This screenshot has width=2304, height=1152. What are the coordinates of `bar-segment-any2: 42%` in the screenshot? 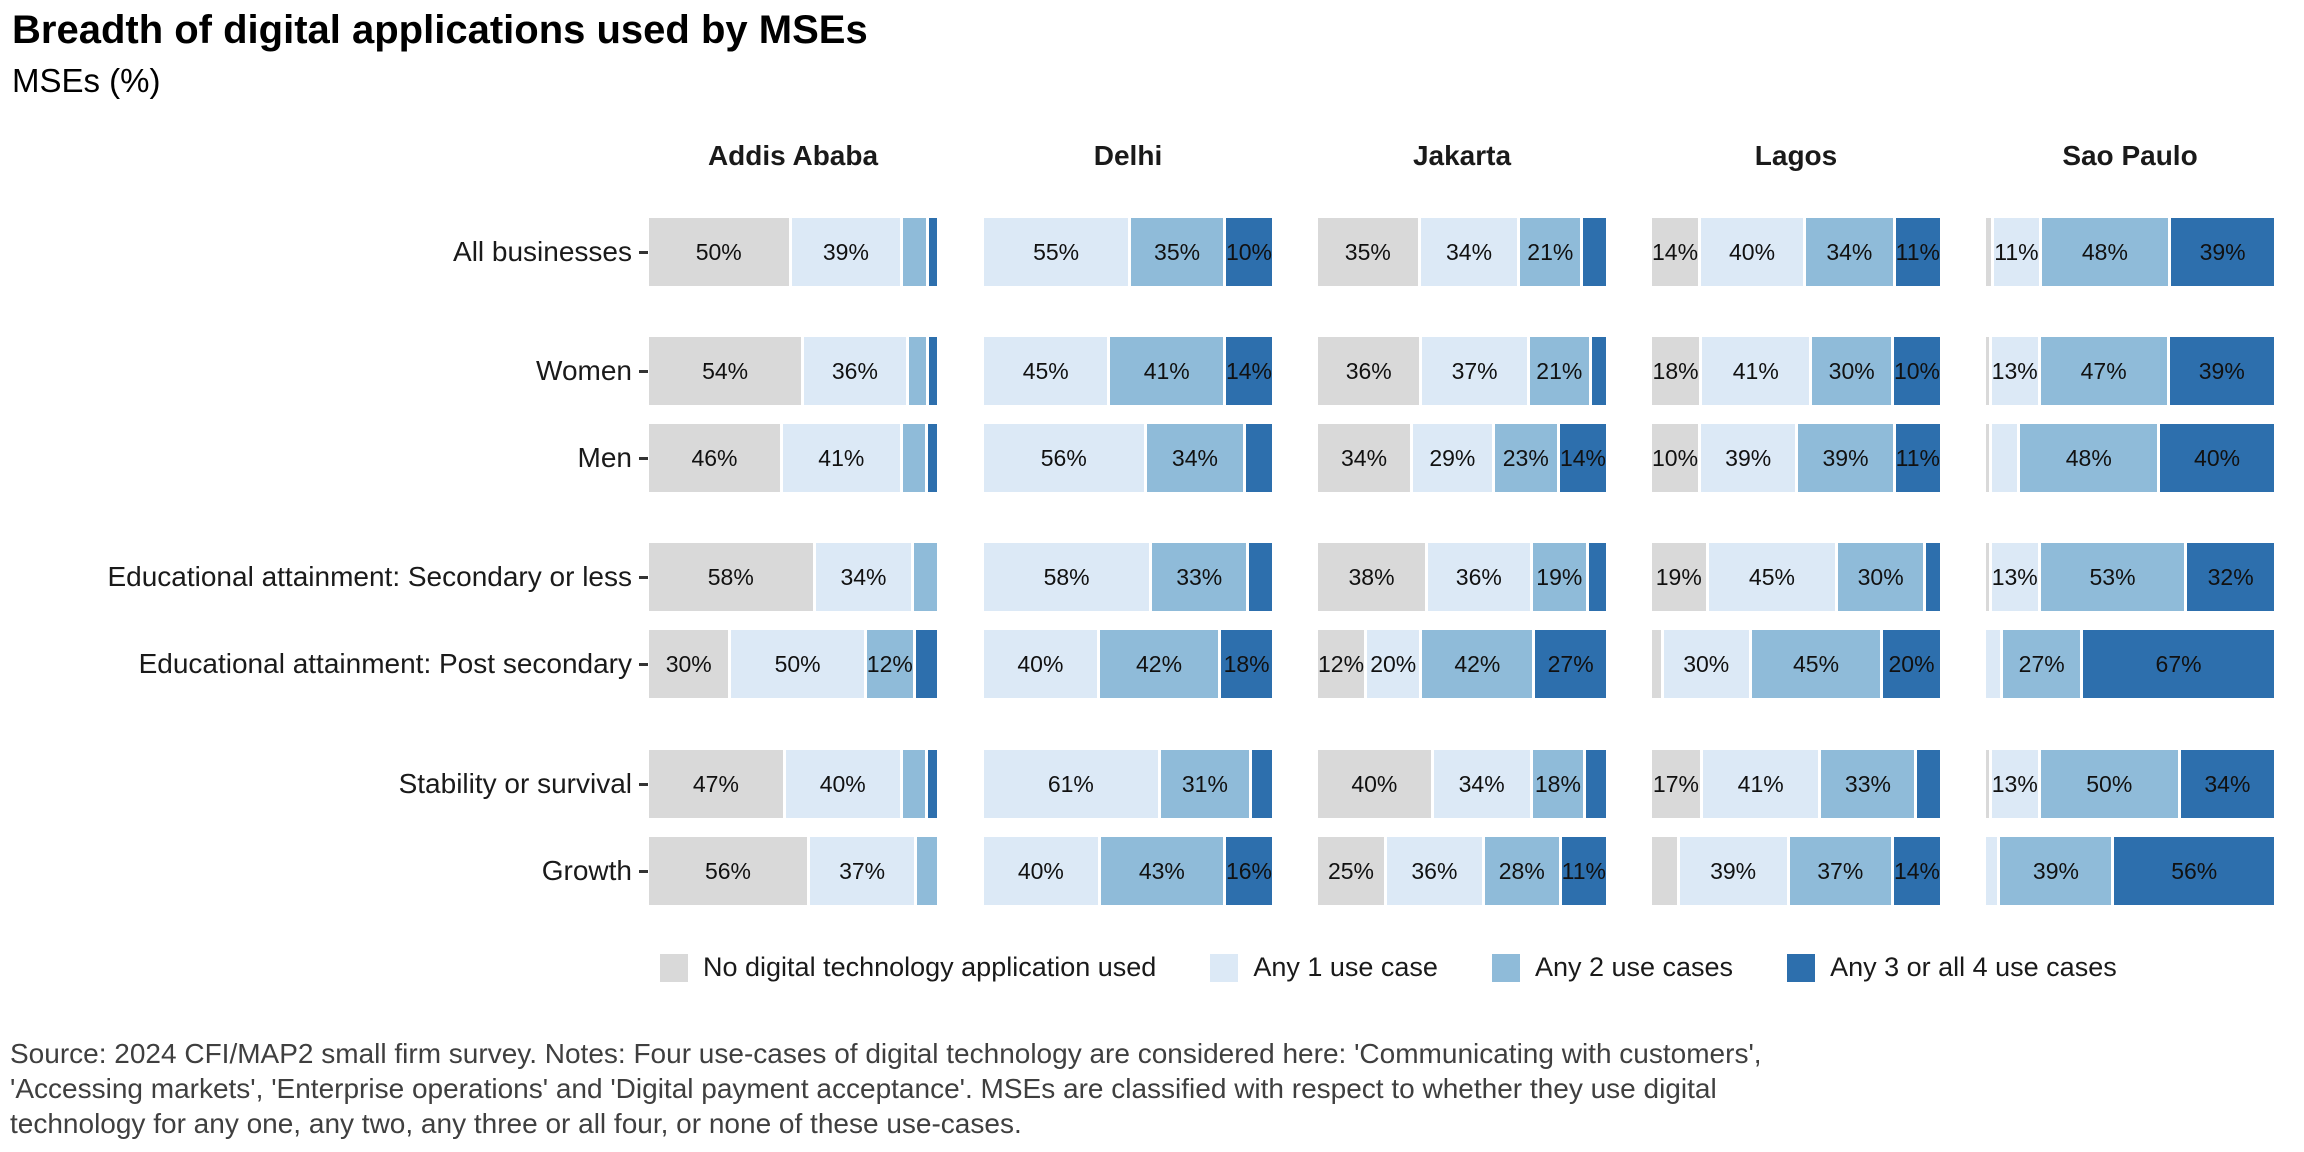 It's located at (1477, 664).